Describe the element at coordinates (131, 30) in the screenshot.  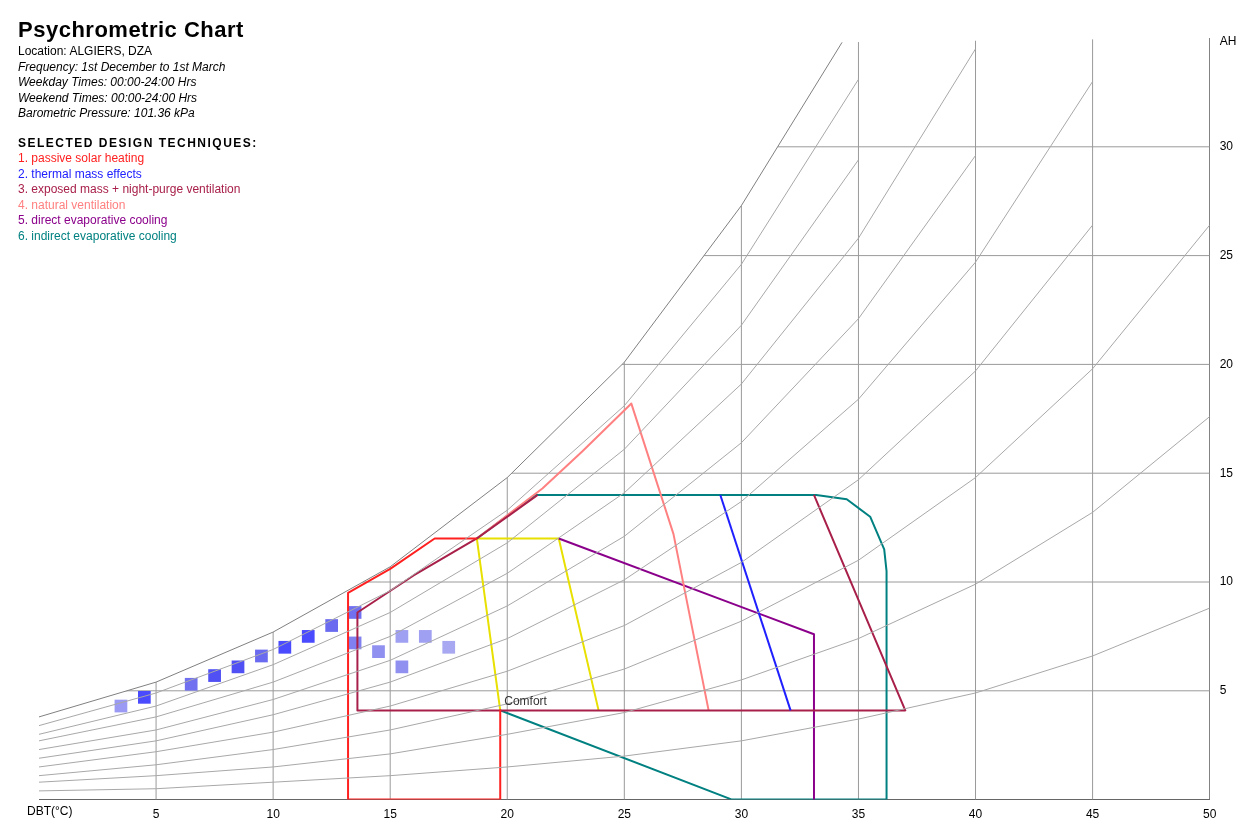
I see `chart-title: Psychrometric Chart` at that location.